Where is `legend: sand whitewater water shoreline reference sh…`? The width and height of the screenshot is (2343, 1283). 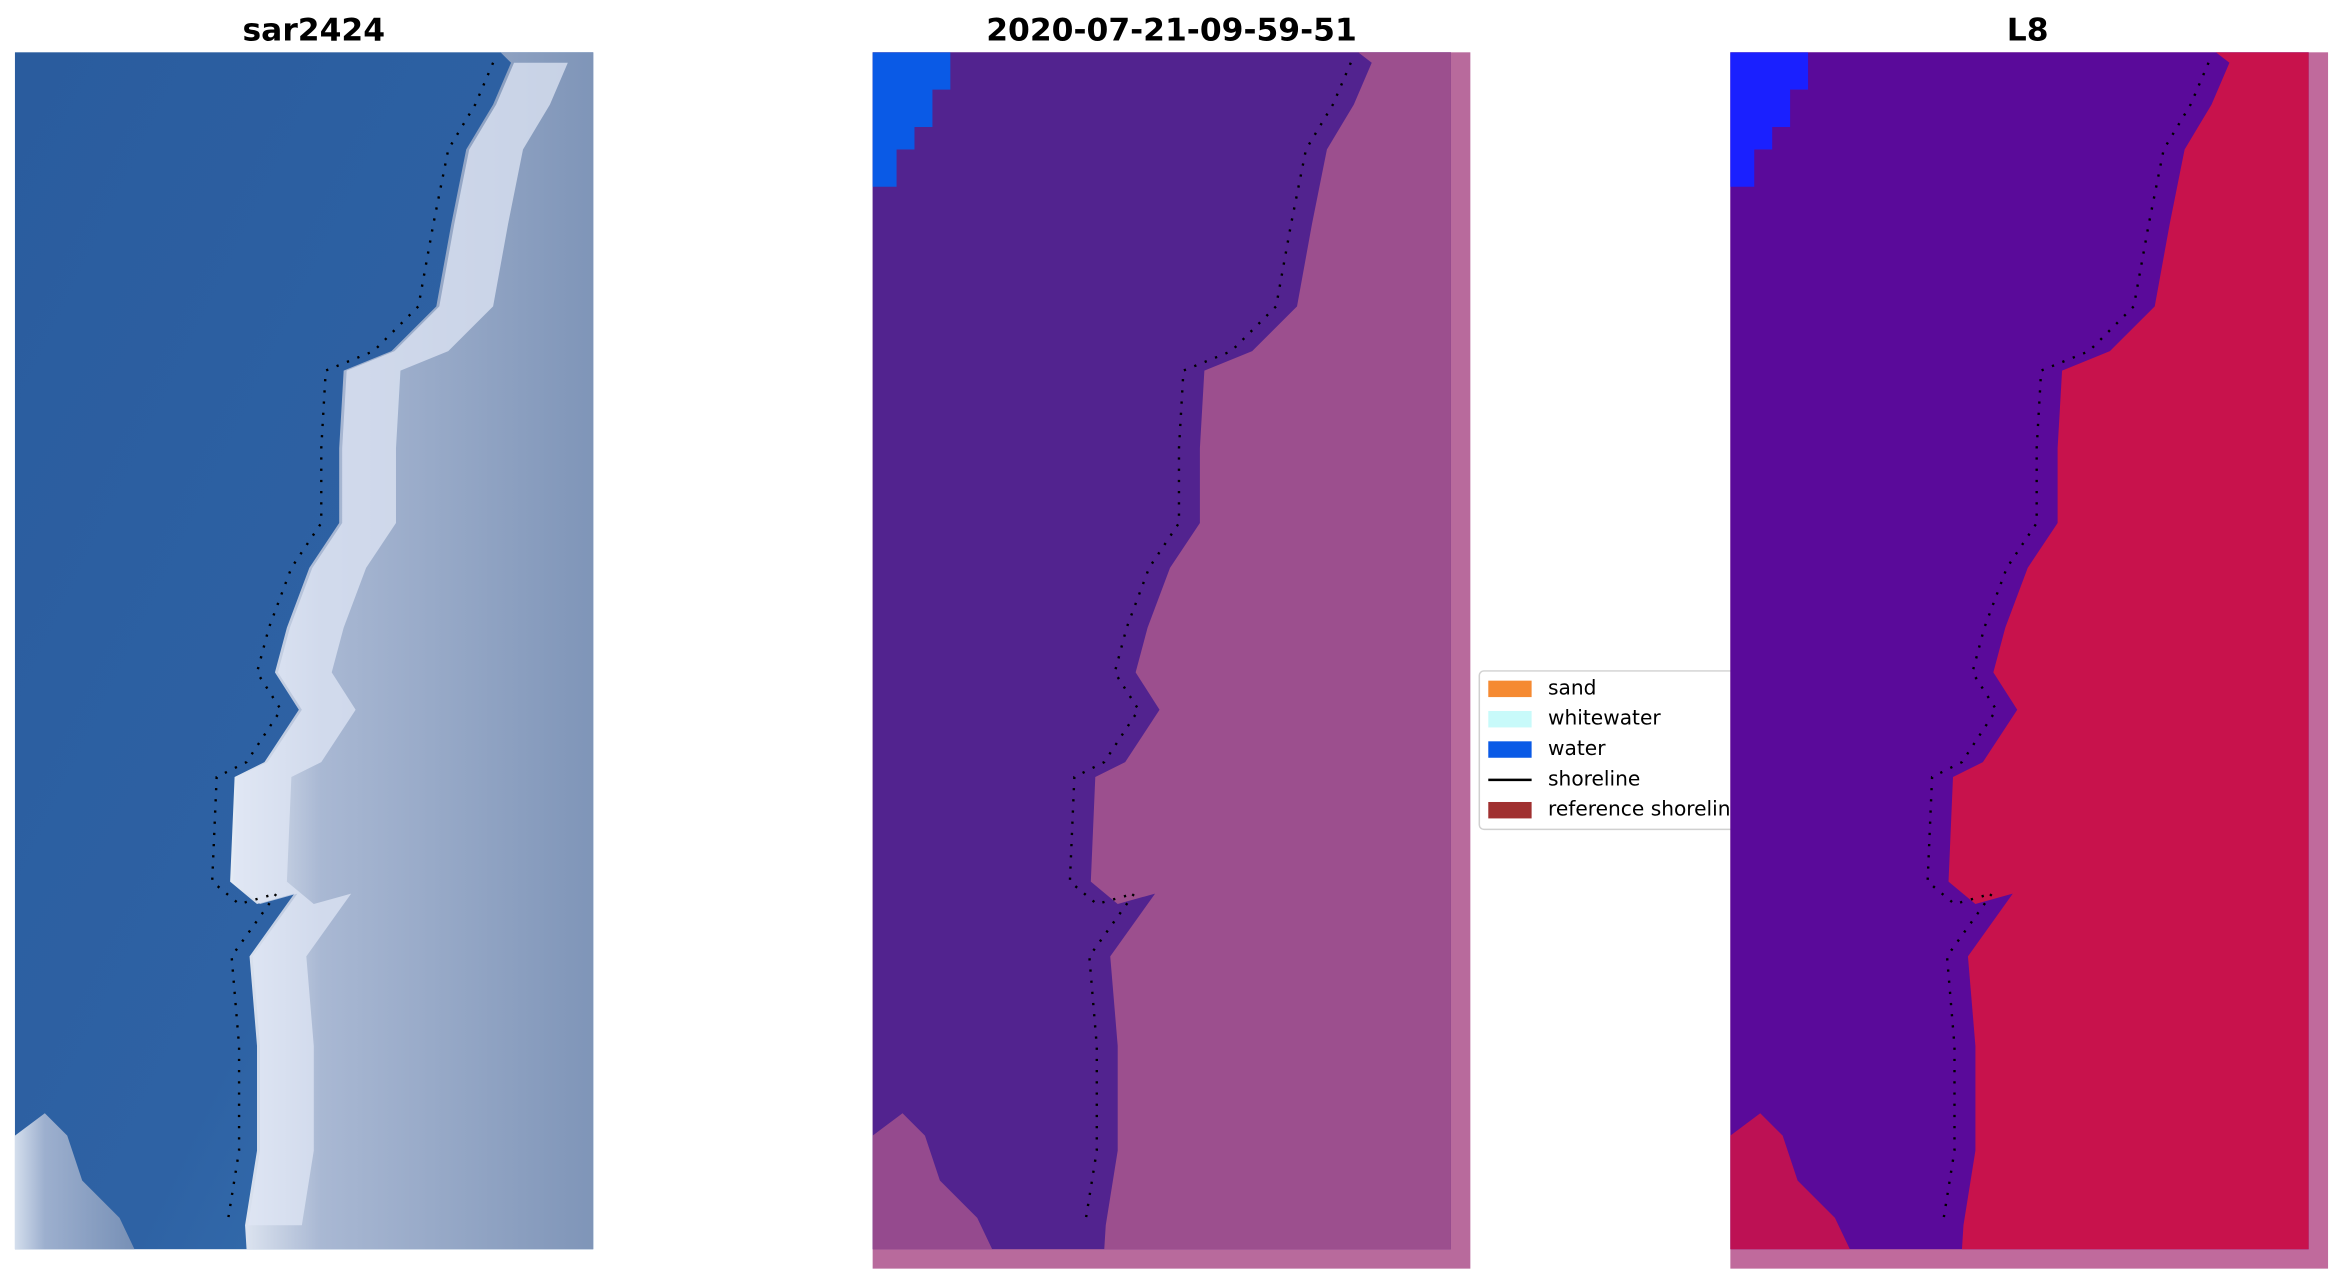 legend: sand whitewater water shoreline reference sh… is located at coordinates (1621, 750).